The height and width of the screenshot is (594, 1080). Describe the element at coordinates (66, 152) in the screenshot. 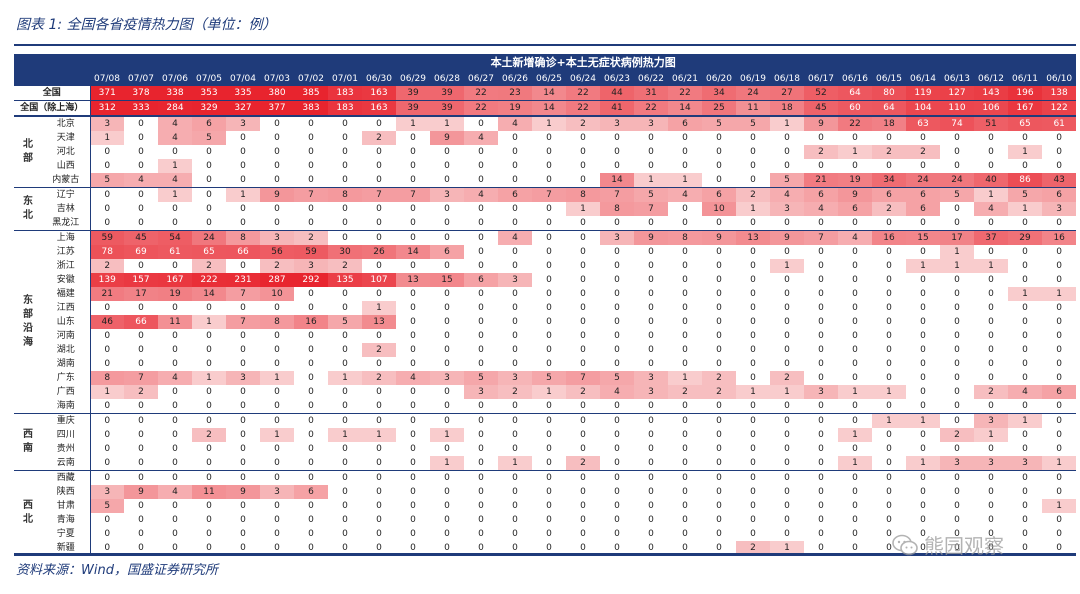

I see `province-label: 河北` at that location.